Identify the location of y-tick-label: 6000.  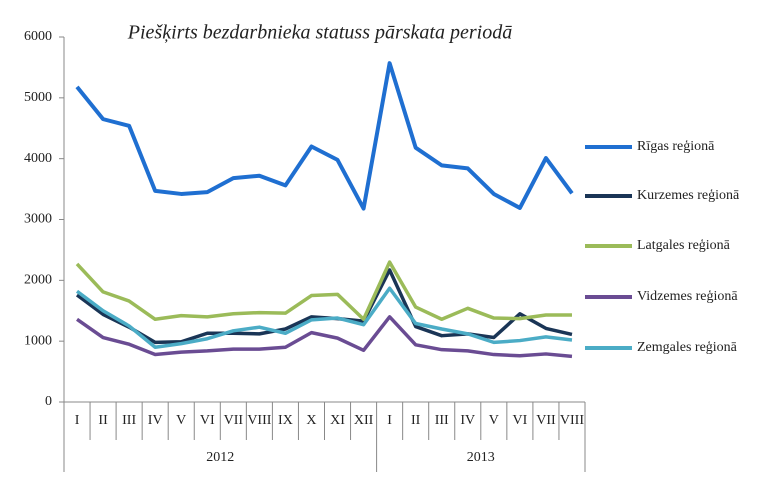
(38, 36).